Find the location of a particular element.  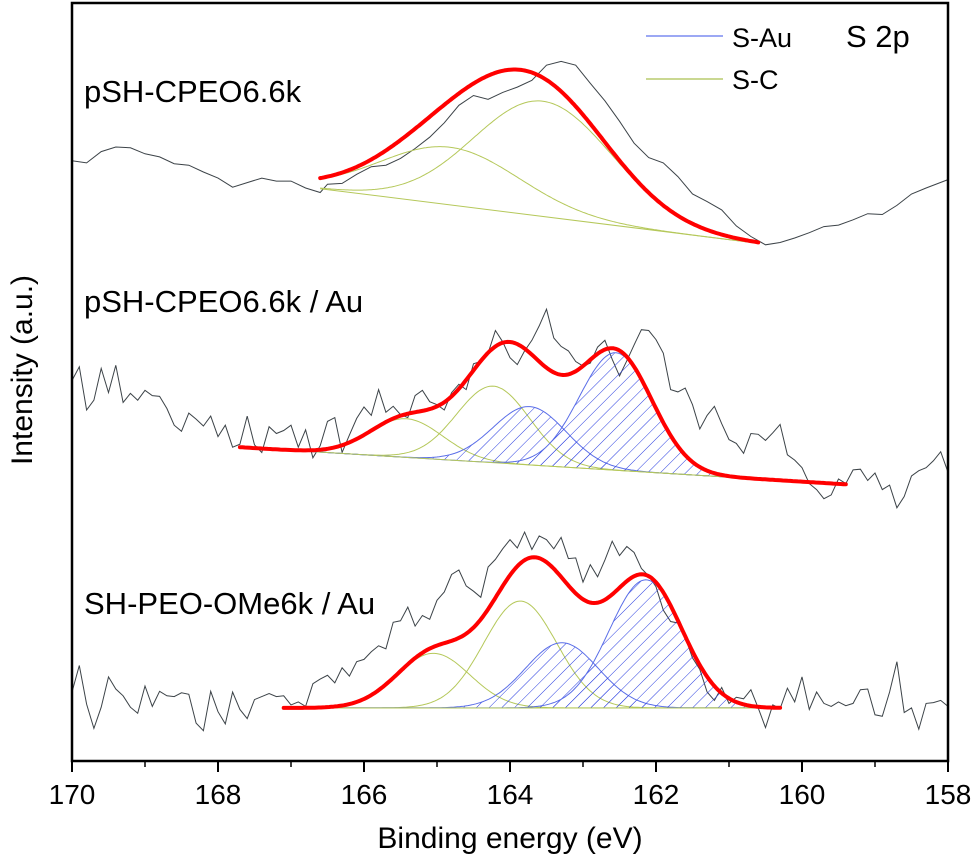

background-line is located at coordinates (539, 216).